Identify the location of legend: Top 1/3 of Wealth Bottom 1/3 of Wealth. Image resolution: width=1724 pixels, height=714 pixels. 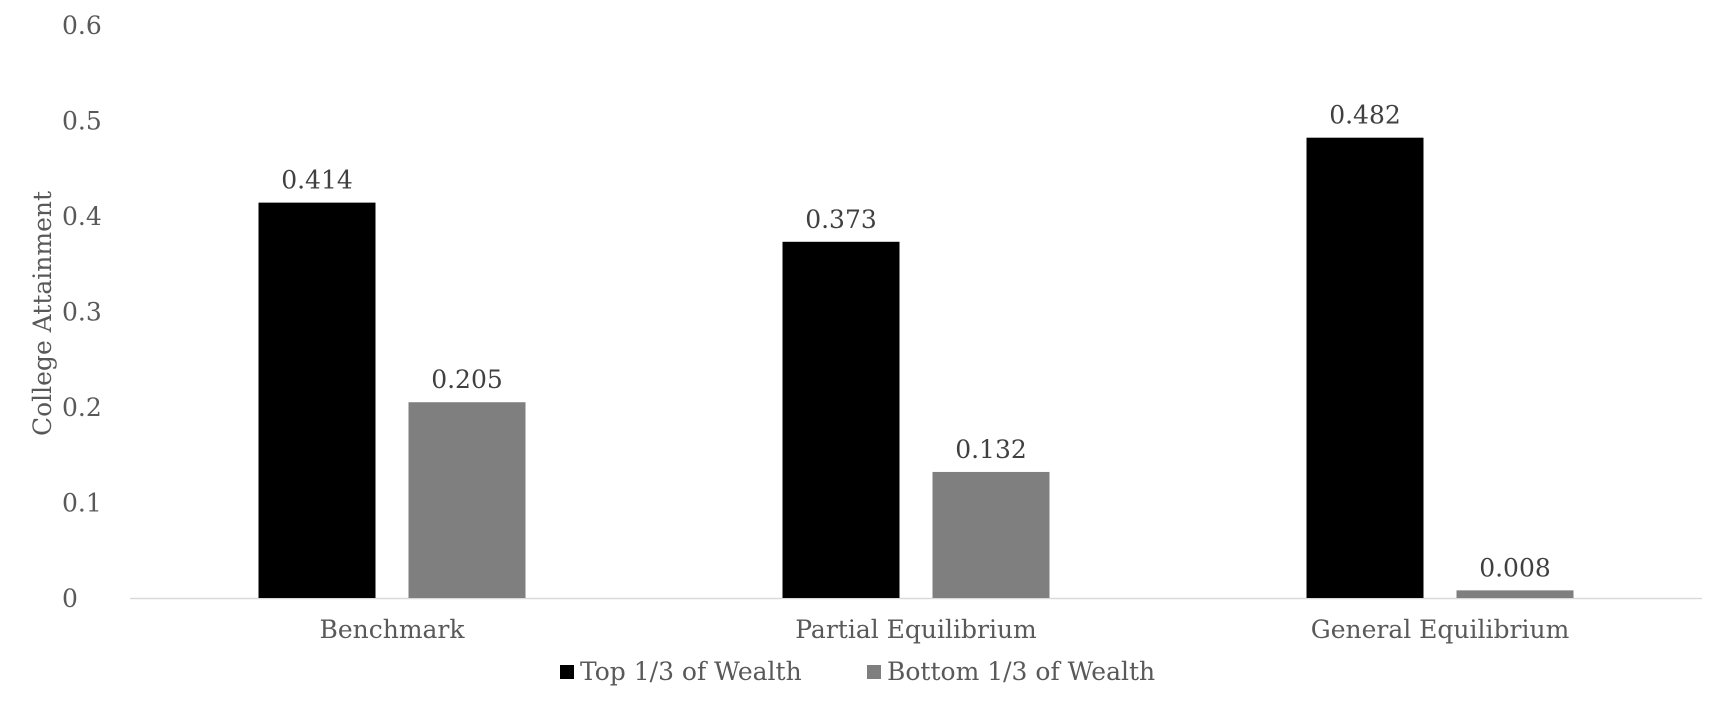
(857, 671).